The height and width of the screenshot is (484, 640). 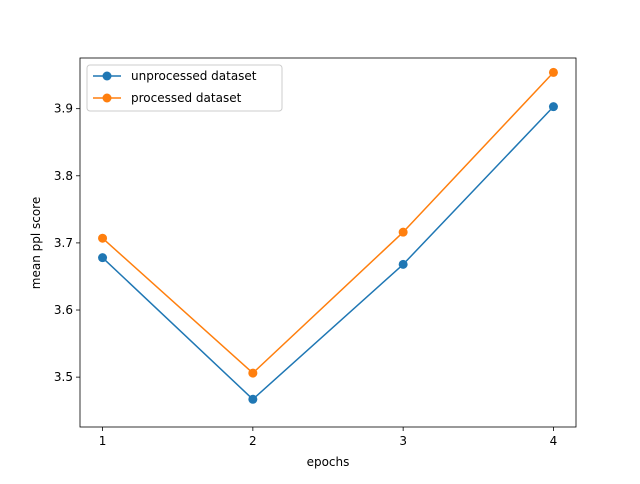 I want to click on y-tick-label: 3.6, so click(x=63, y=310).